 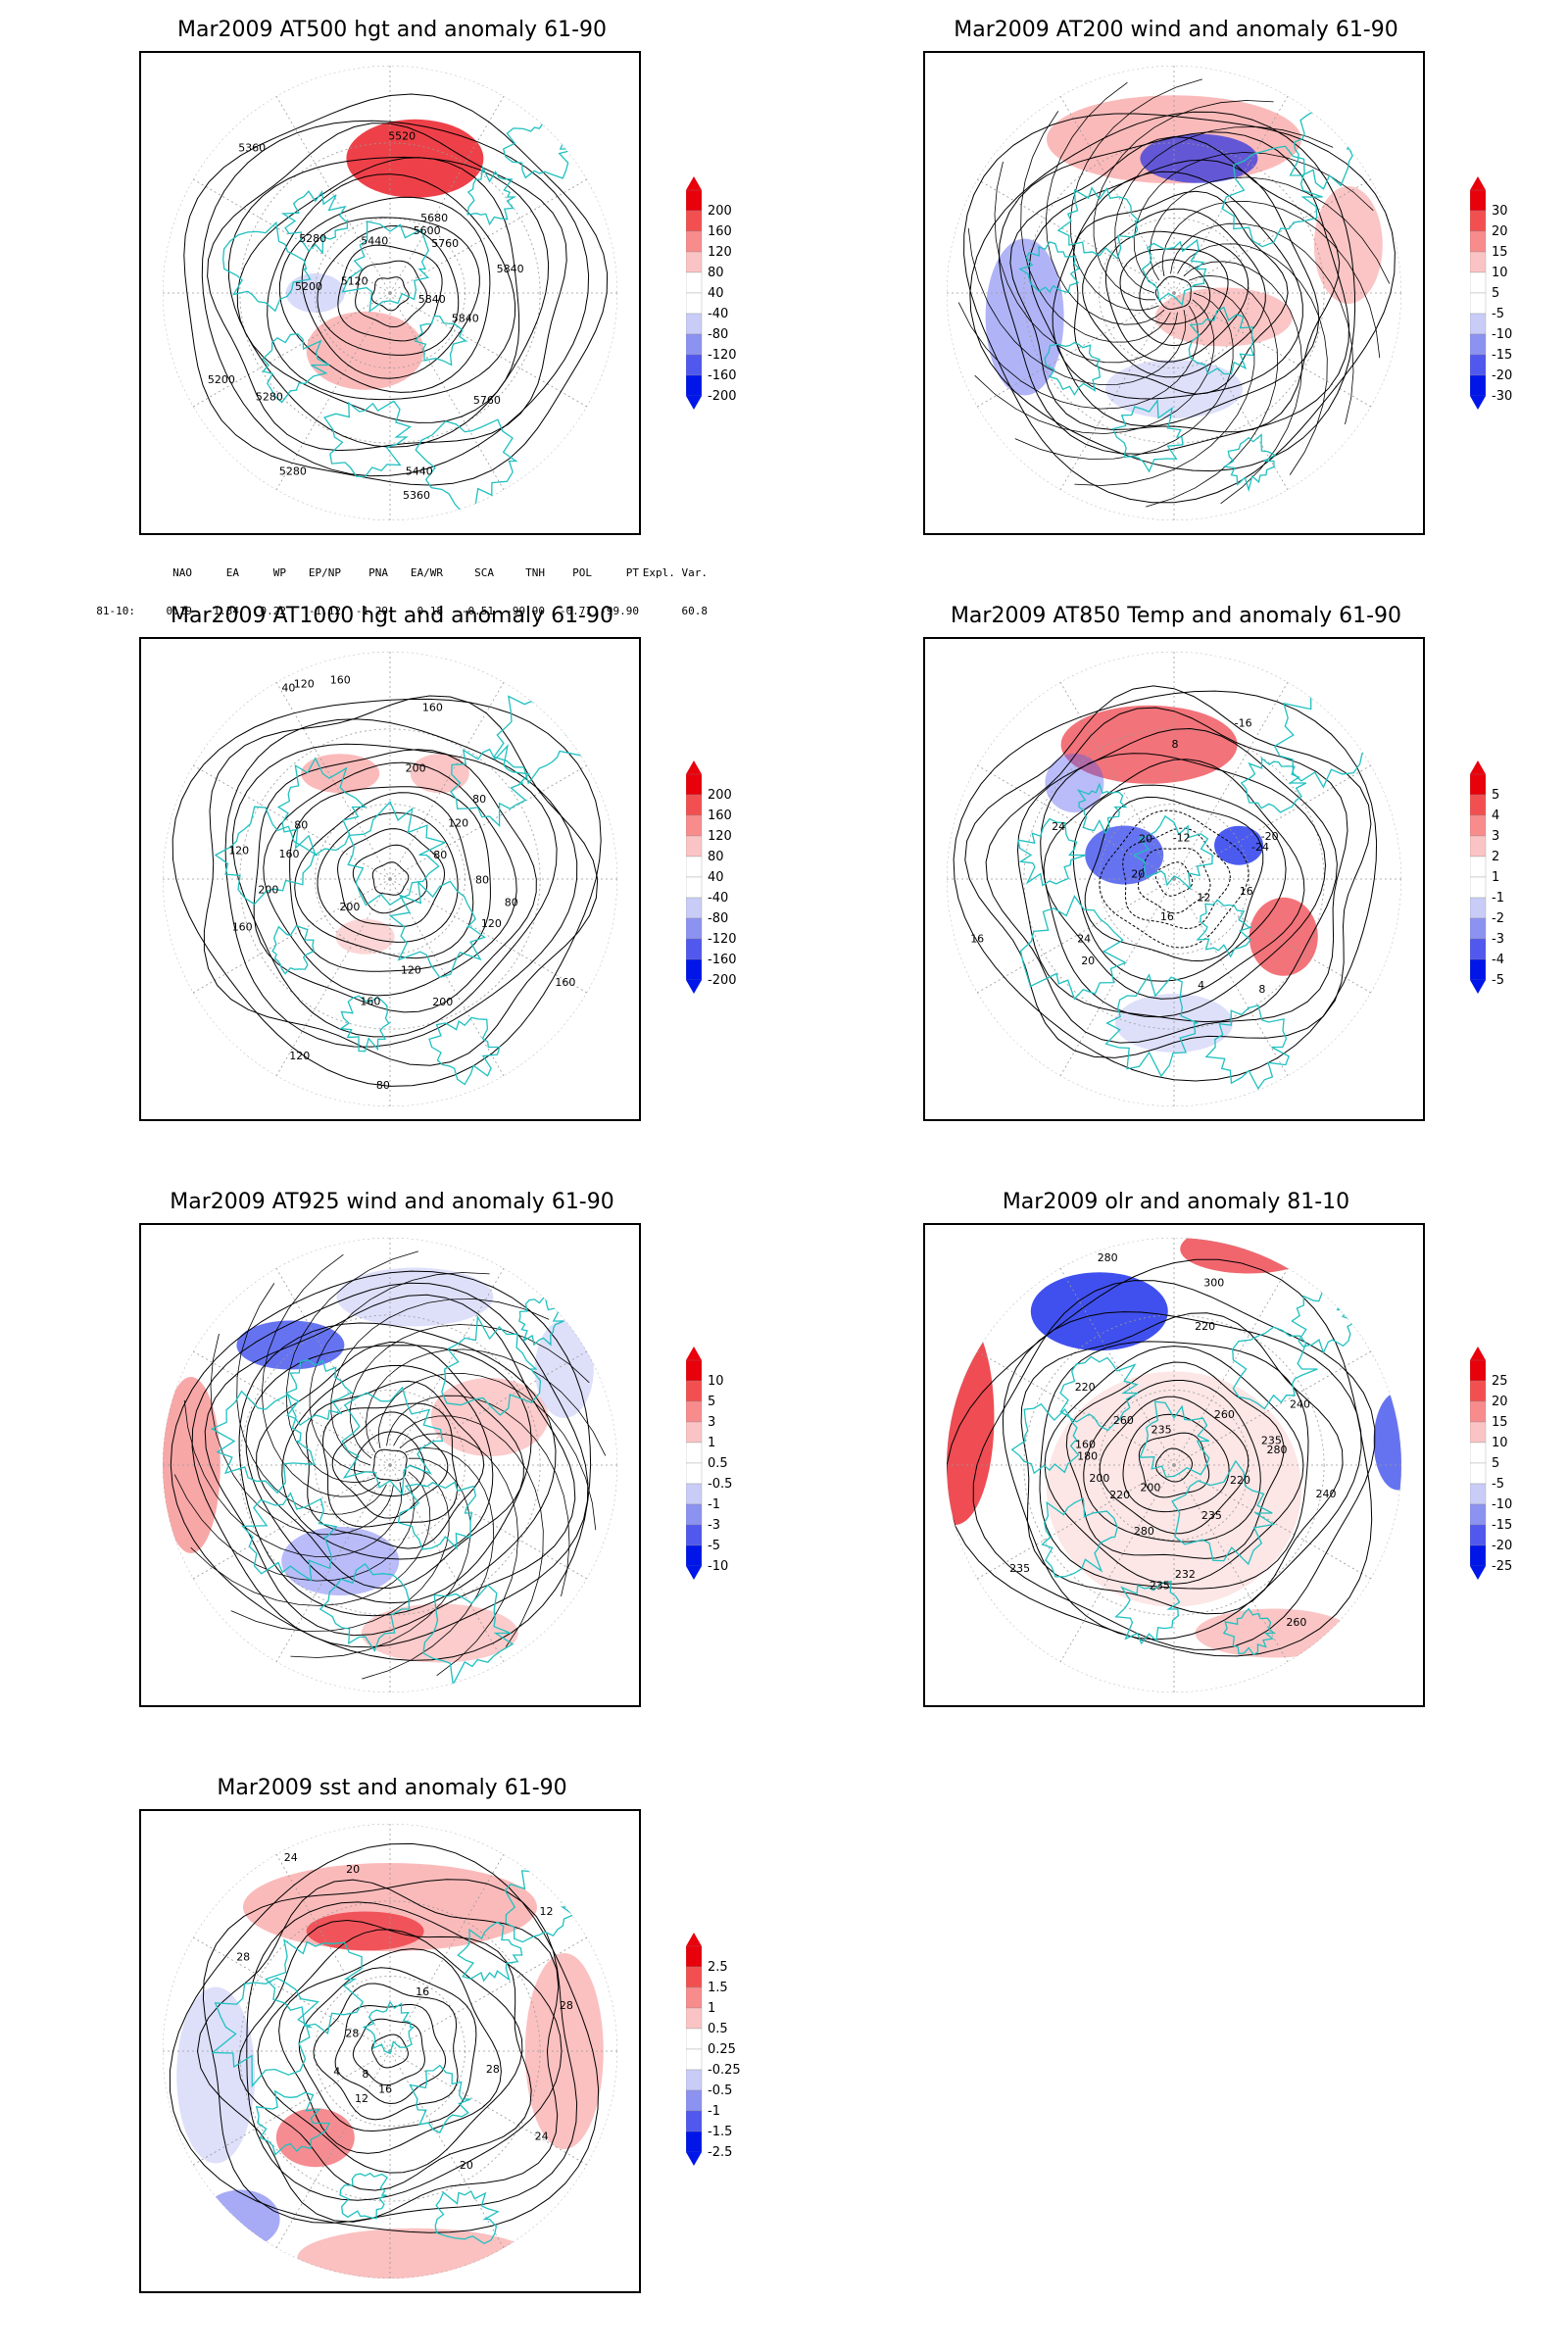 I want to click on contour-label: -24, so click(x=1260, y=847).